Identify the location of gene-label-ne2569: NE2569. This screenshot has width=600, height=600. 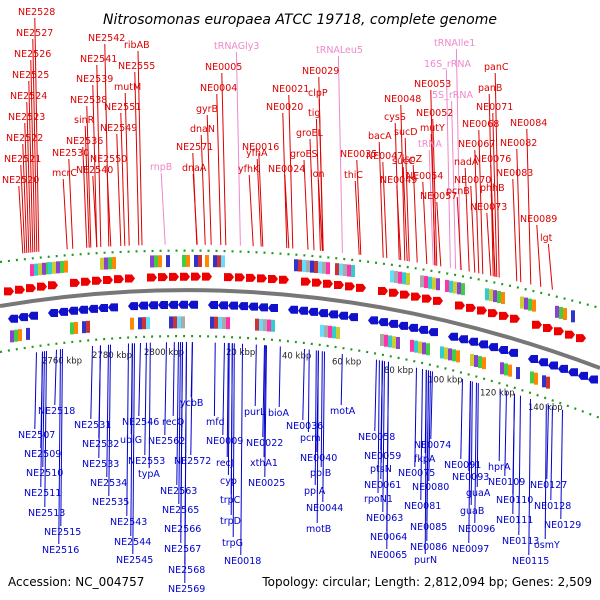
(186, 589).